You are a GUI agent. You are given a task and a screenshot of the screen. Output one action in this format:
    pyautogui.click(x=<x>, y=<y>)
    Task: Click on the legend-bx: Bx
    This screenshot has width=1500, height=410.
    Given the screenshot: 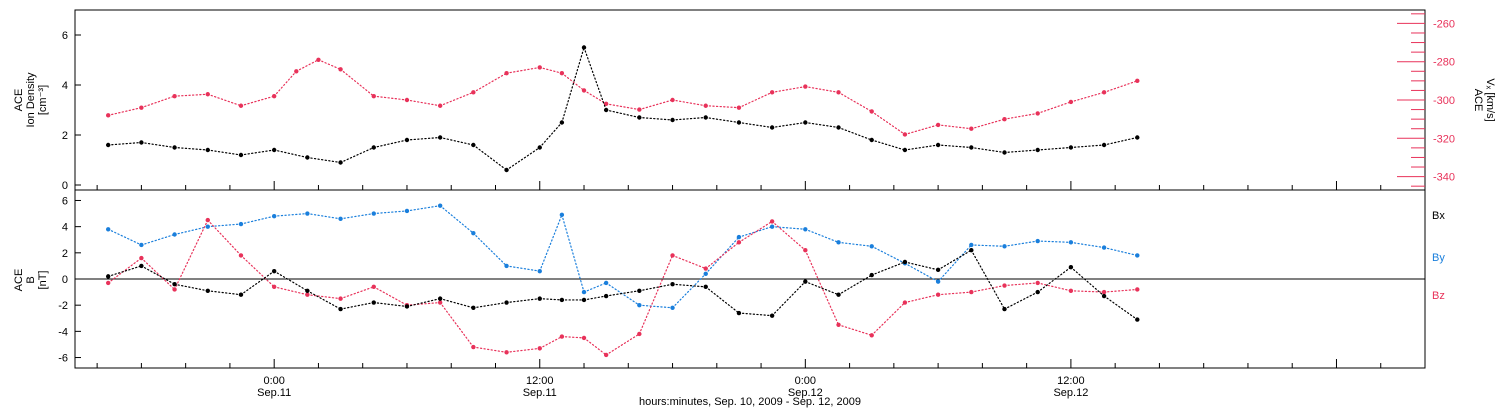 What is the action you would take?
    pyautogui.click(x=1438, y=216)
    